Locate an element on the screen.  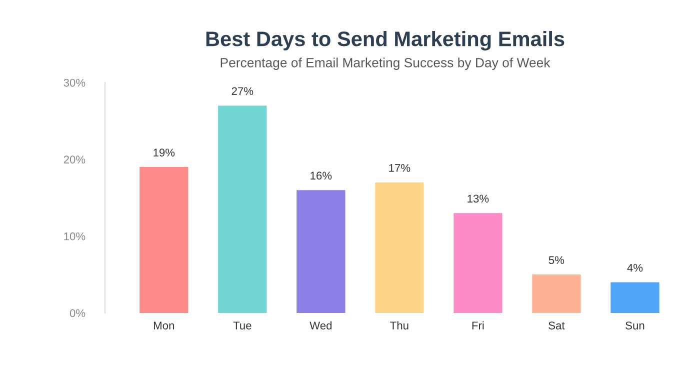
data-label: 4% is located at coordinates (635, 268).